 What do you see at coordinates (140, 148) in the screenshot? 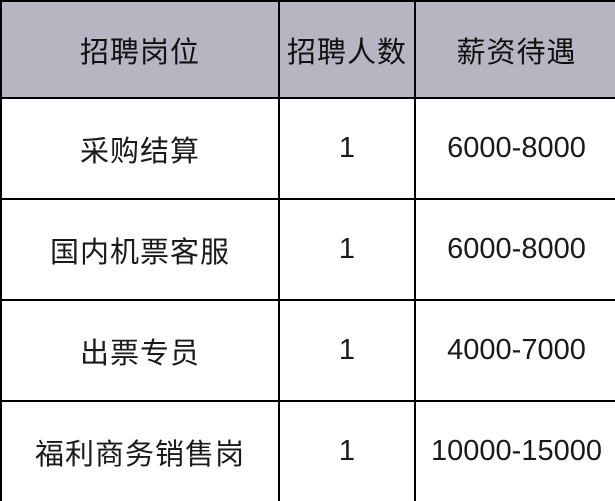
I see `row-position-cell: 采购结算` at bounding box center [140, 148].